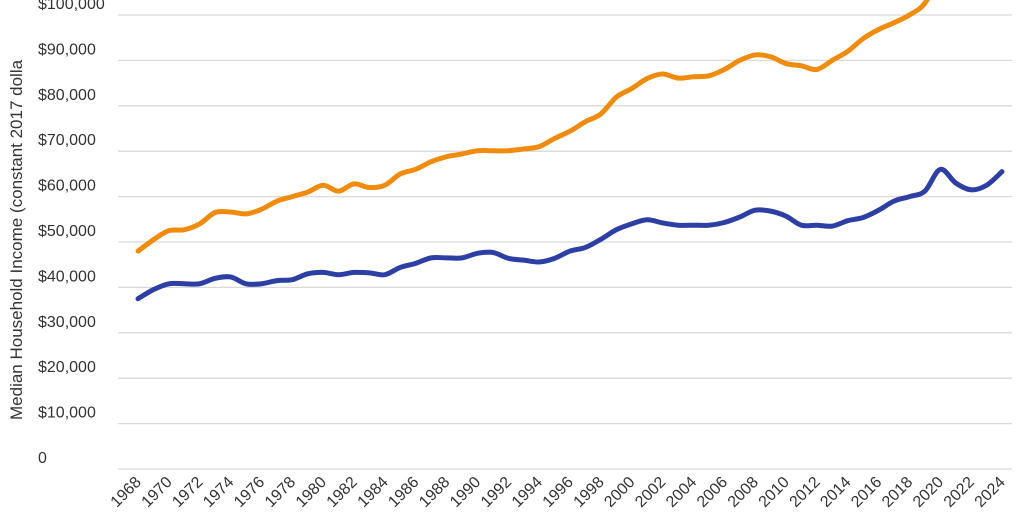 The height and width of the screenshot is (512, 1024). Describe the element at coordinates (67, 95) in the screenshot. I see `y-tick-label: $80,000` at that location.